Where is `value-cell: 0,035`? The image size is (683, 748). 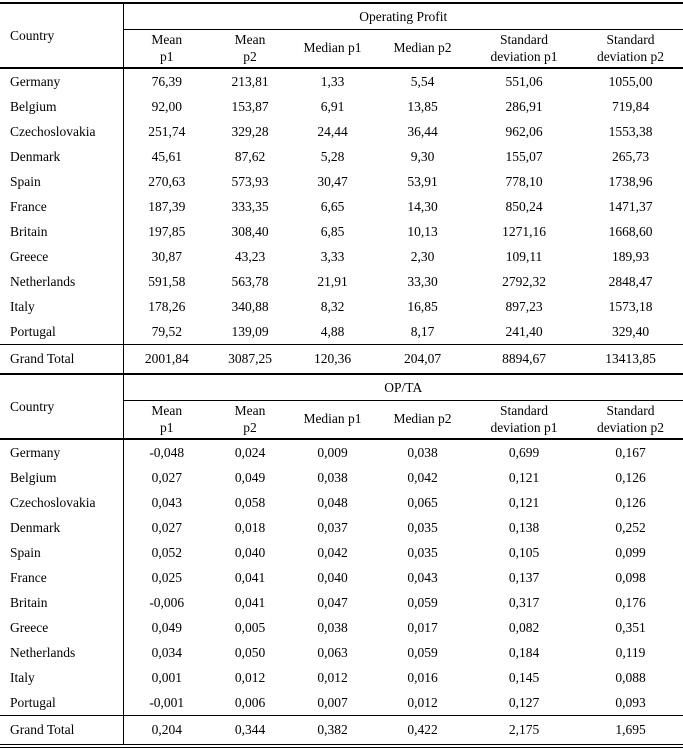 value-cell: 0,035 is located at coordinates (422, 552).